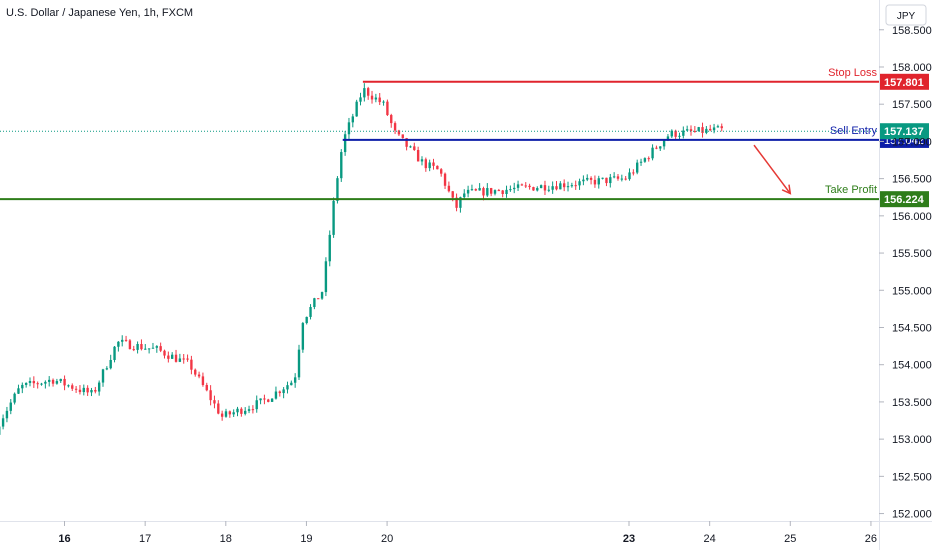  What do you see at coordinates (772, 169) in the screenshot?
I see `forecast-arrow` at bounding box center [772, 169].